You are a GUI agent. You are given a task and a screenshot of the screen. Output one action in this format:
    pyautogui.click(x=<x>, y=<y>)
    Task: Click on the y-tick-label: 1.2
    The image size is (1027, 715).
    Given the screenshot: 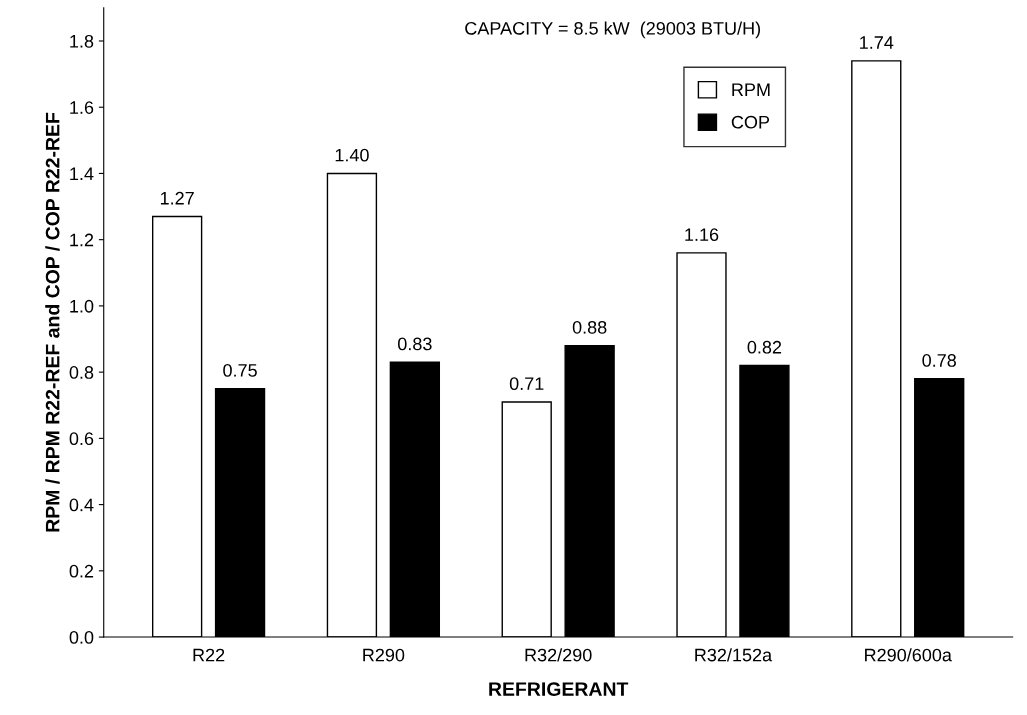 What is the action you would take?
    pyautogui.click(x=82, y=240)
    